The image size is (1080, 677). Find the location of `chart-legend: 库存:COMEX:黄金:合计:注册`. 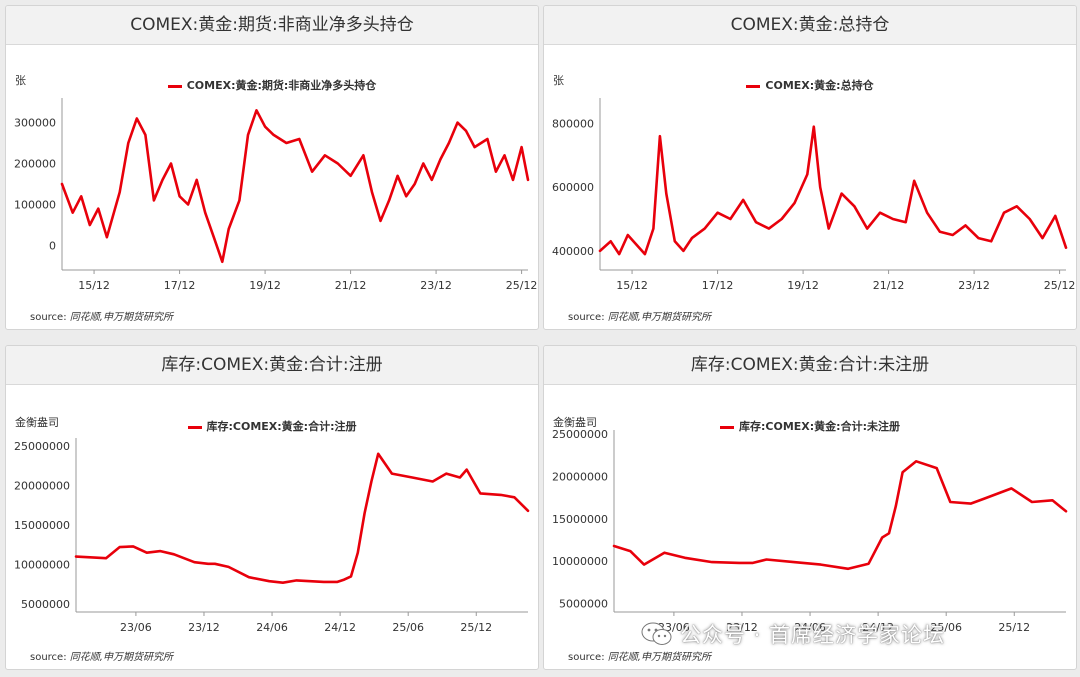

chart-legend: 库存:COMEX:黄金:合计:注册 is located at coordinates (272, 426).